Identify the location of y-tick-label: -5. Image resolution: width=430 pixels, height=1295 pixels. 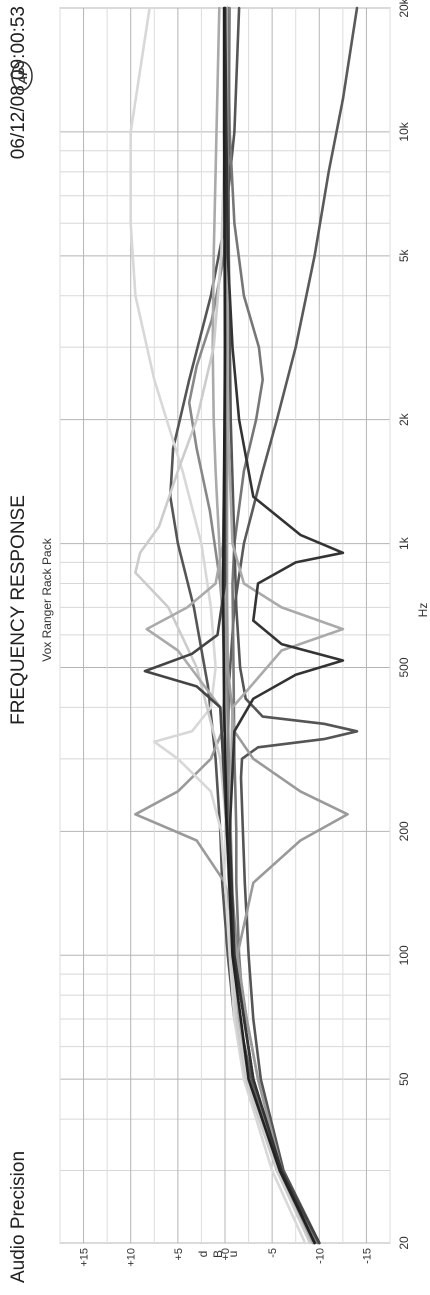
(273, 1253).